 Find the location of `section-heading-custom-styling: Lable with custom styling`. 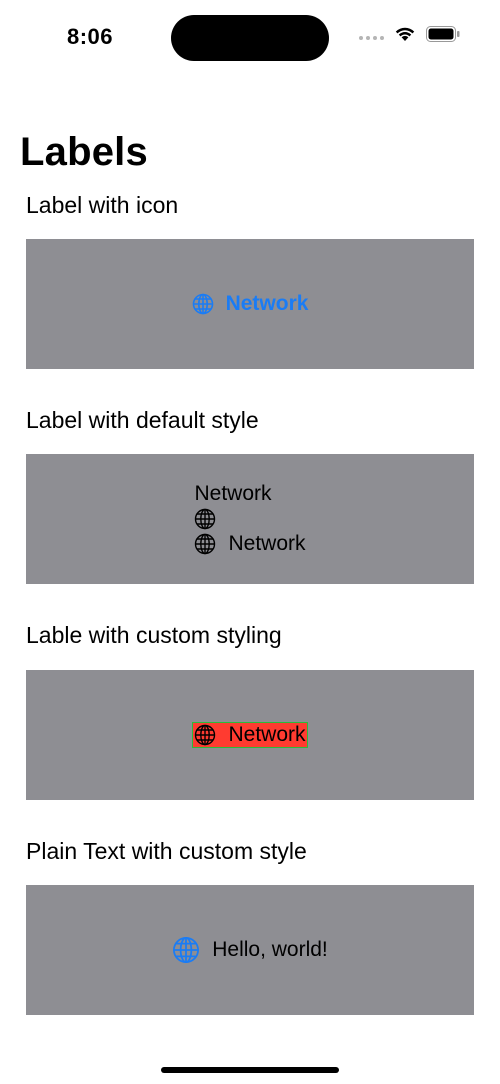

section-heading-custom-styling: Lable with custom styling is located at coordinates (154, 635).